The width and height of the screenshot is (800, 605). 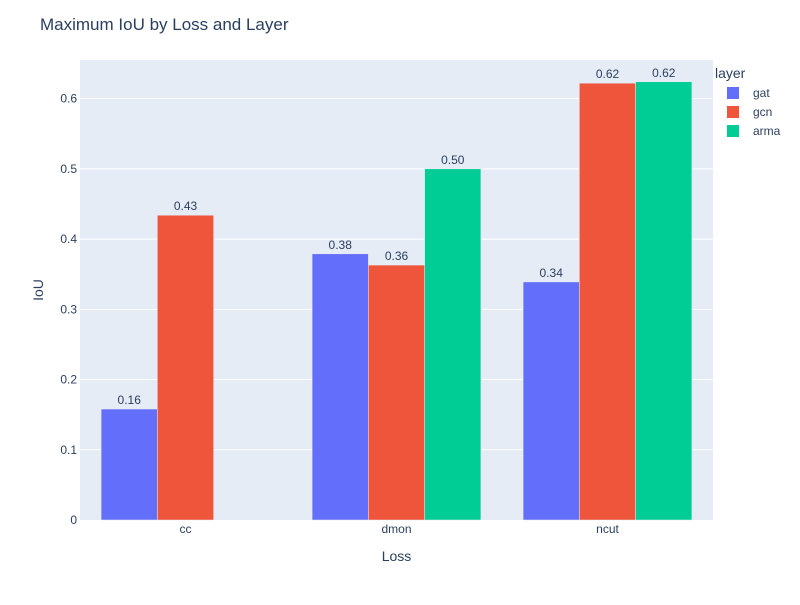 What do you see at coordinates (453, 160) in the screenshot?
I see `bar-value-label: 0.50` at bounding box center [453, 160].